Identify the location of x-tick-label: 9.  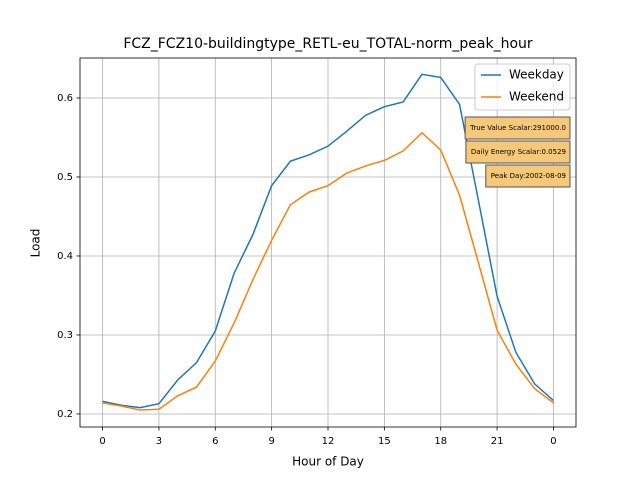
(271, 441).